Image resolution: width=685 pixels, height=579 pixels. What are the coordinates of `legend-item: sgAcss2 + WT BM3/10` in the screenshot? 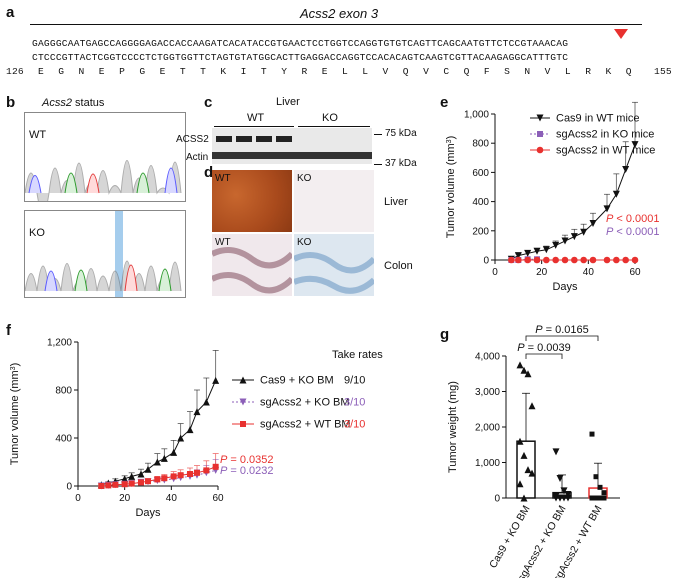 It's located at (298, 425).